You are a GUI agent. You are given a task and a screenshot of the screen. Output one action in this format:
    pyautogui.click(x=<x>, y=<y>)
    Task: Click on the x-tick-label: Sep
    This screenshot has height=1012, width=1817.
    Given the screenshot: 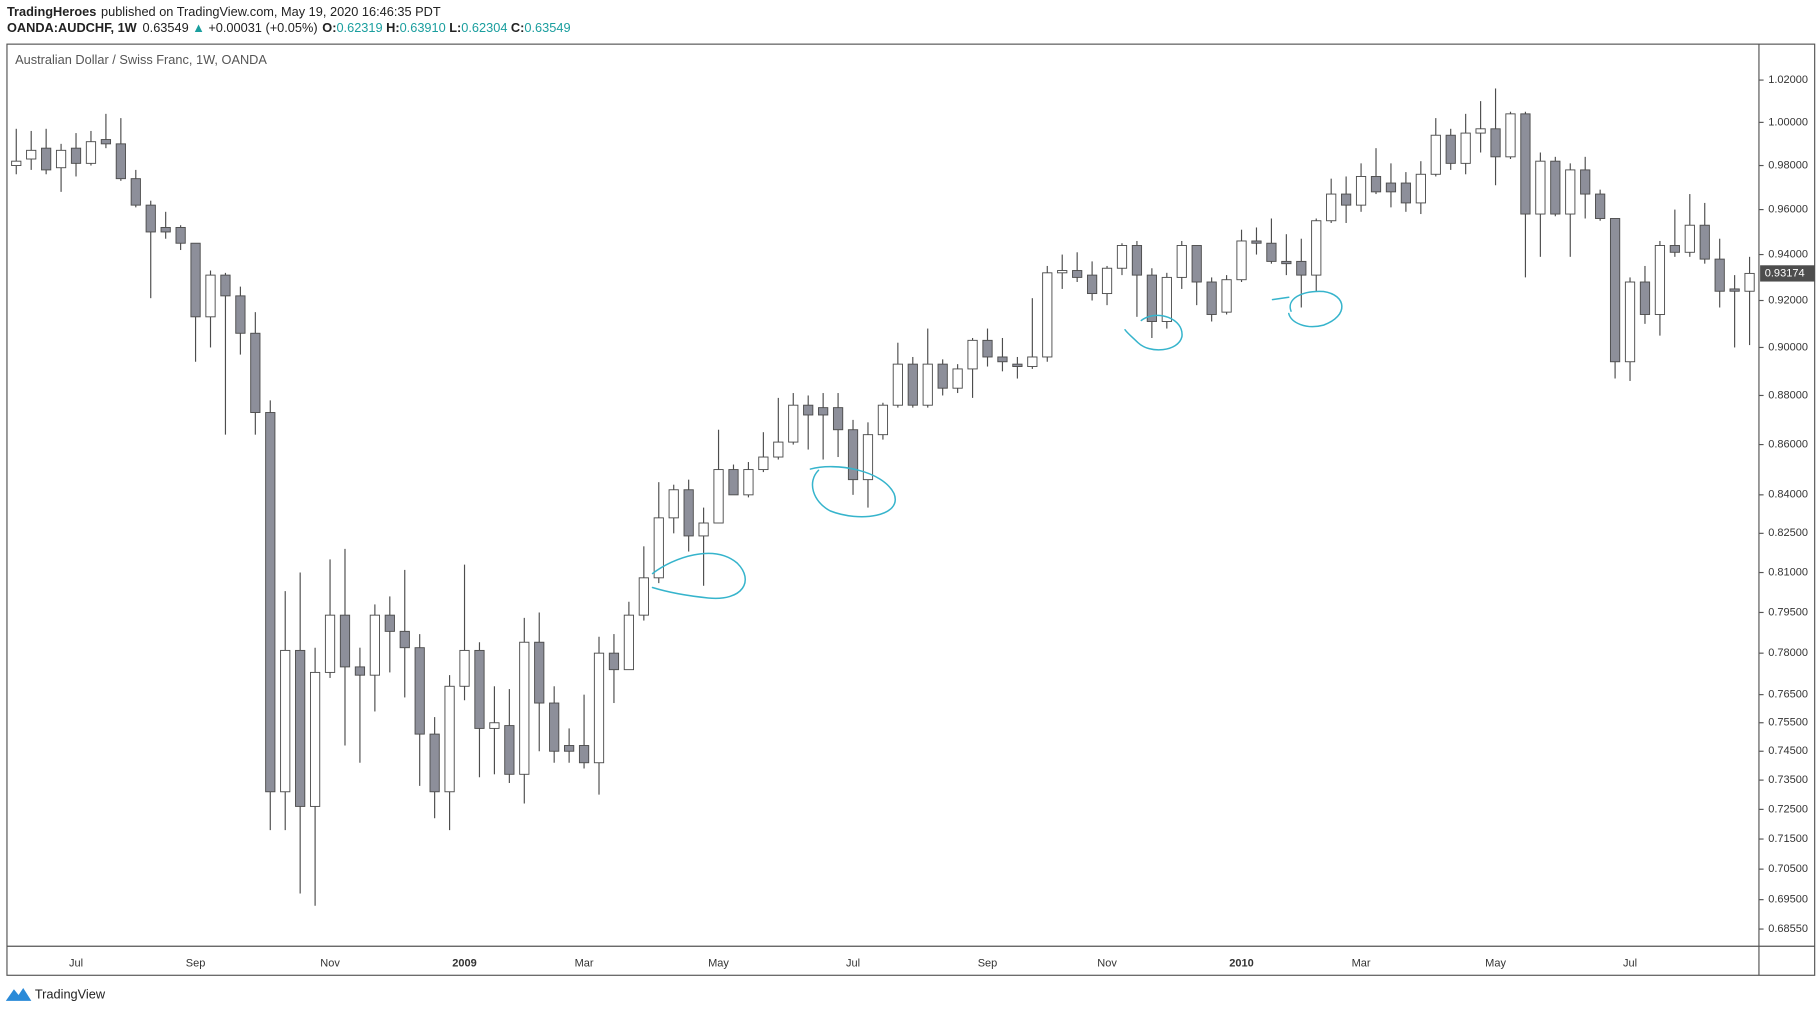 What is the action you would take?
    pyautogui.click(x=196, y=964)
    